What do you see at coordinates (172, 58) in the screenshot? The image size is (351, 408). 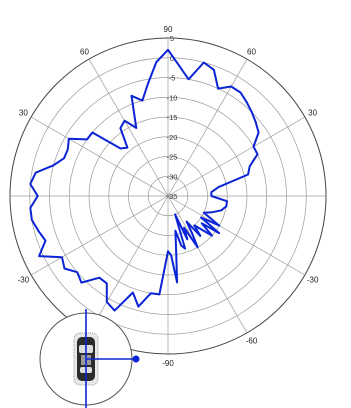 I see `r-tick-label: 0` at bounding box center [172, 58].